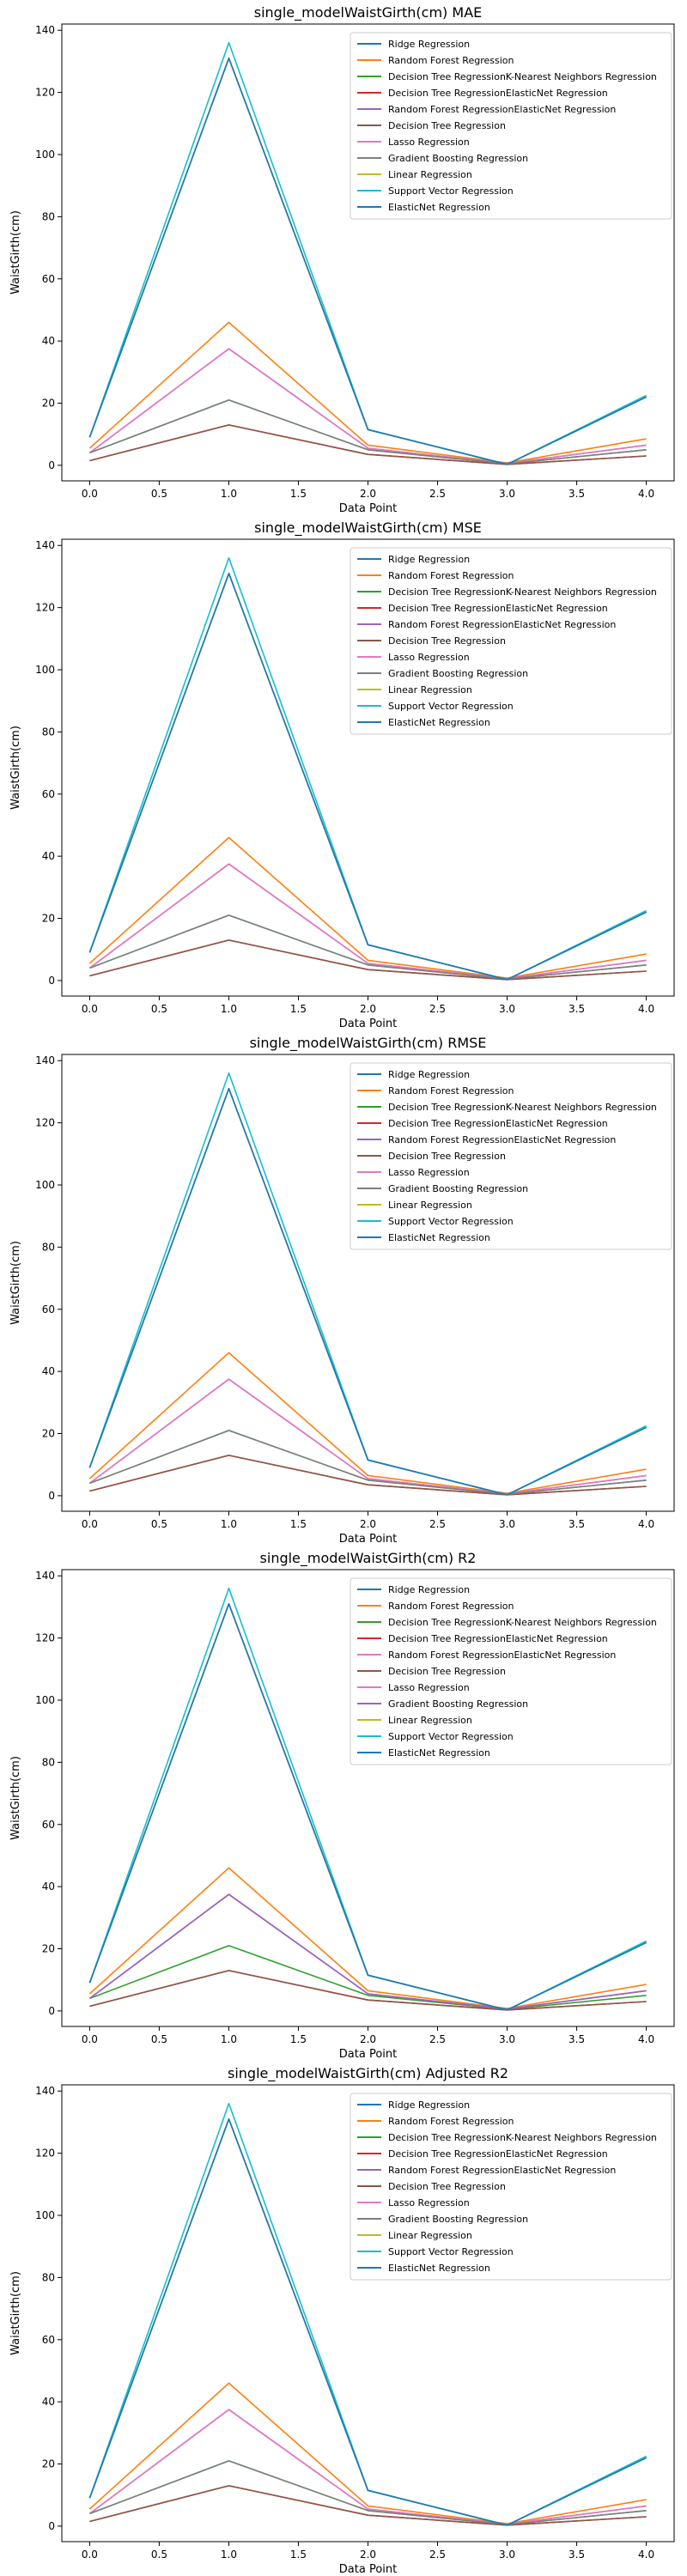 The image size is (687, 2576). Describe the element at coordinates (430, 2236) in the screenshot. I see `legend-entry: Linear Regression` at that location.